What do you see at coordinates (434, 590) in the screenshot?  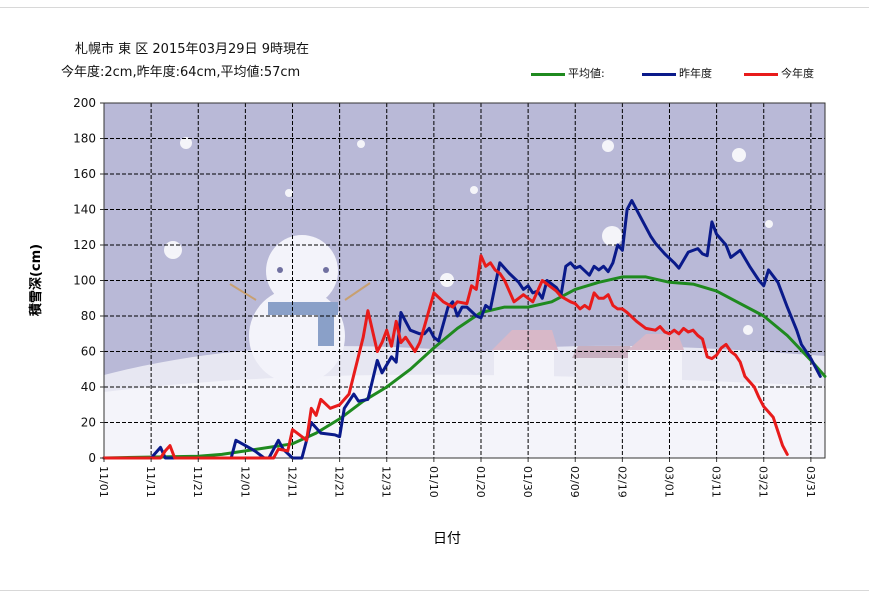 I see `bottom-rule` at bounding box center [434, 590].